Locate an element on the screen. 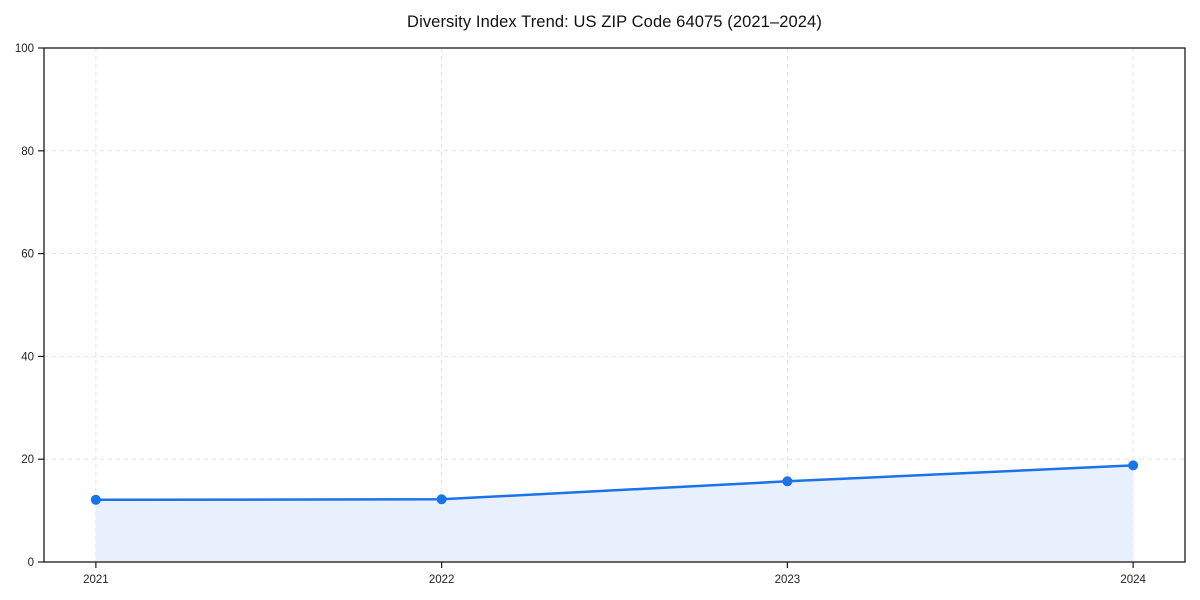 Image resolution: width=1200 pixels, height=600 pixels. trend-line is located at coordinates (614, 483).